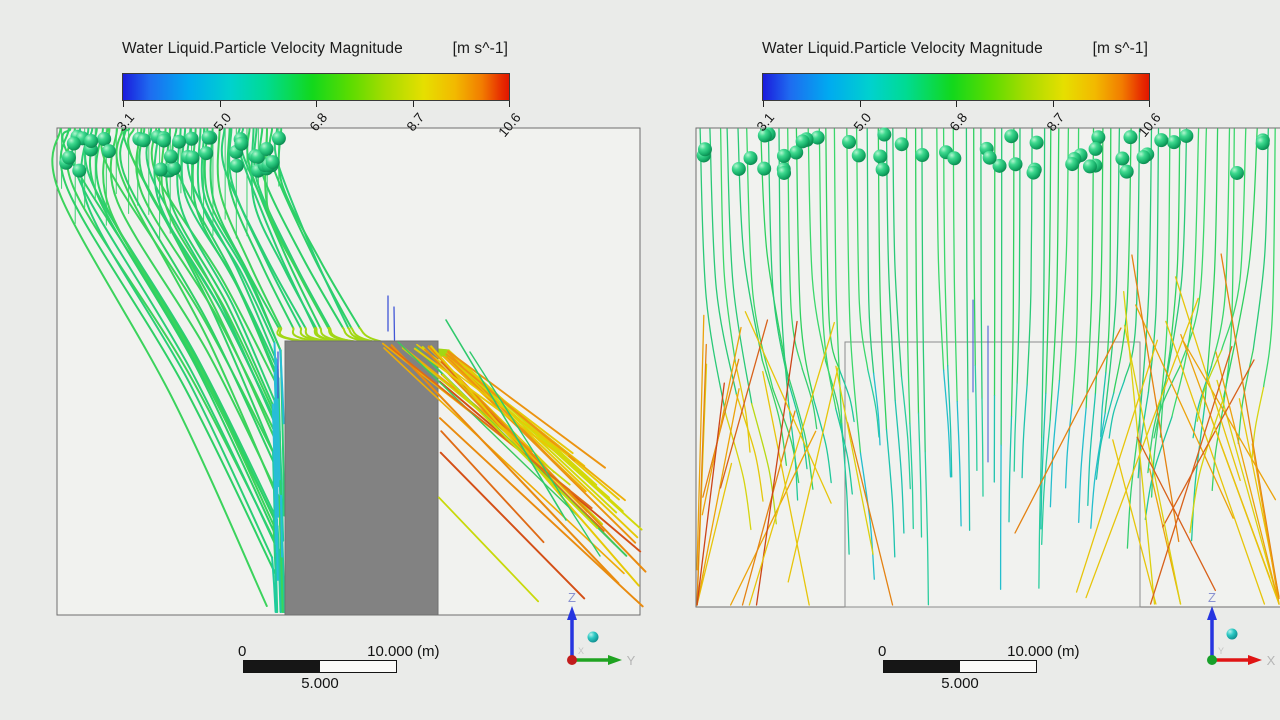 The width and height of the screenshot is (1280, 720). I want to click on y-axis-arrowhead, so click(615, 660).